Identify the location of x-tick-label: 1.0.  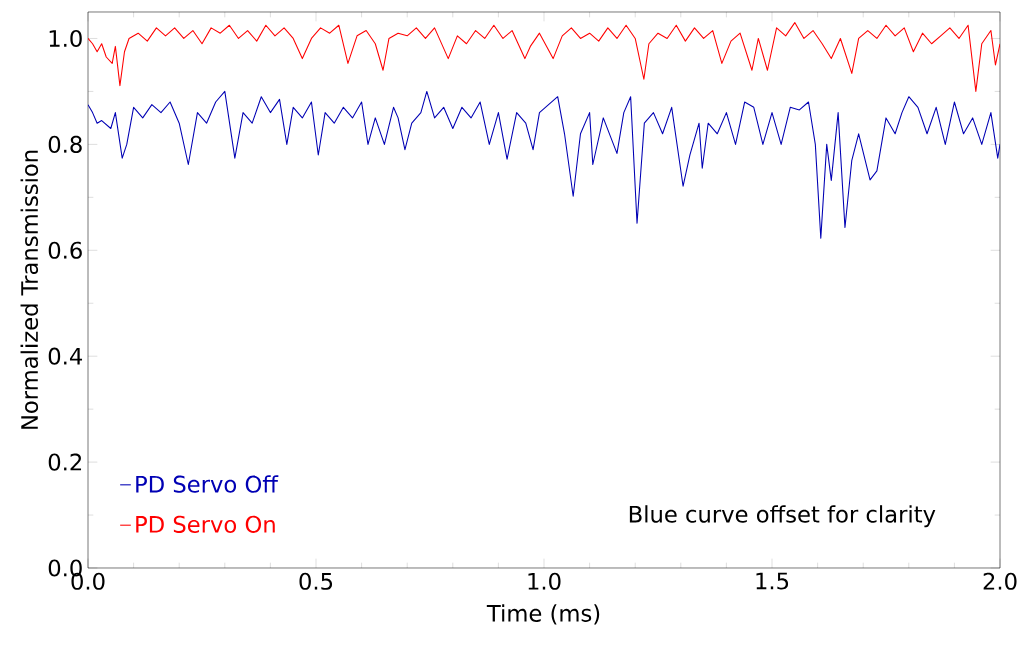
(544, 581).